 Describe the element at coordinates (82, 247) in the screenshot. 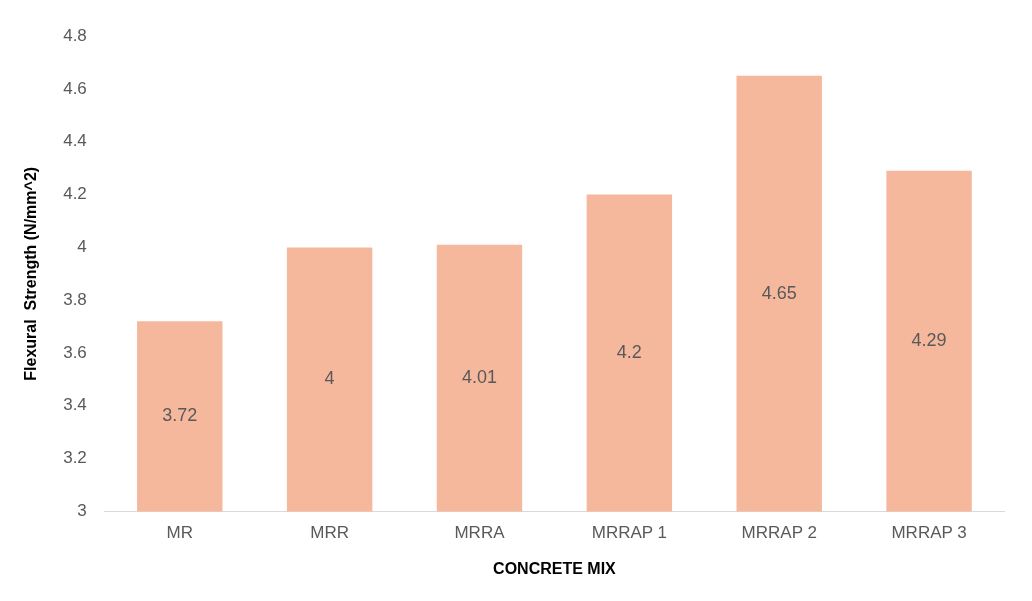

I see `y-tick-label: 4` at that location.